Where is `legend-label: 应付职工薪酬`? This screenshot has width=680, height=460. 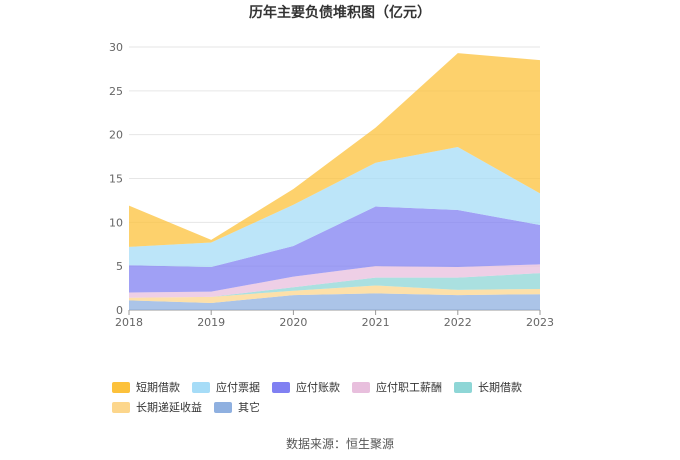
legend-label: 应付职工薪酬 is located at coordinates (409, 387).